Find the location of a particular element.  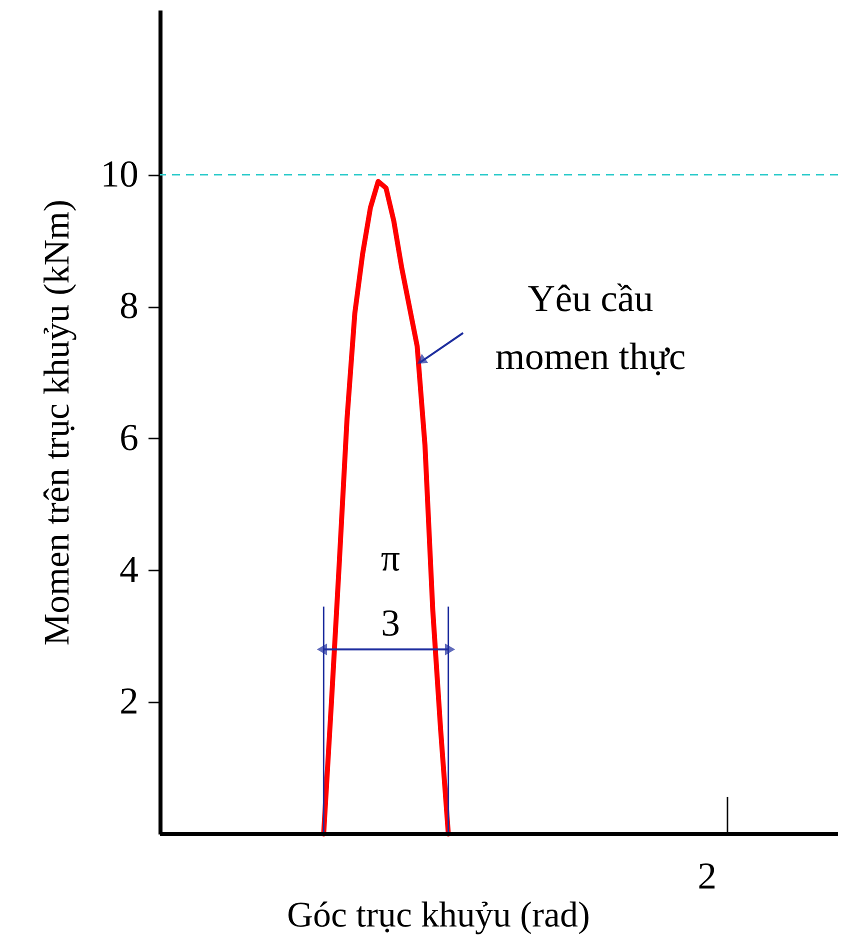

annotation: 3 is located at coordinates (390, 623).